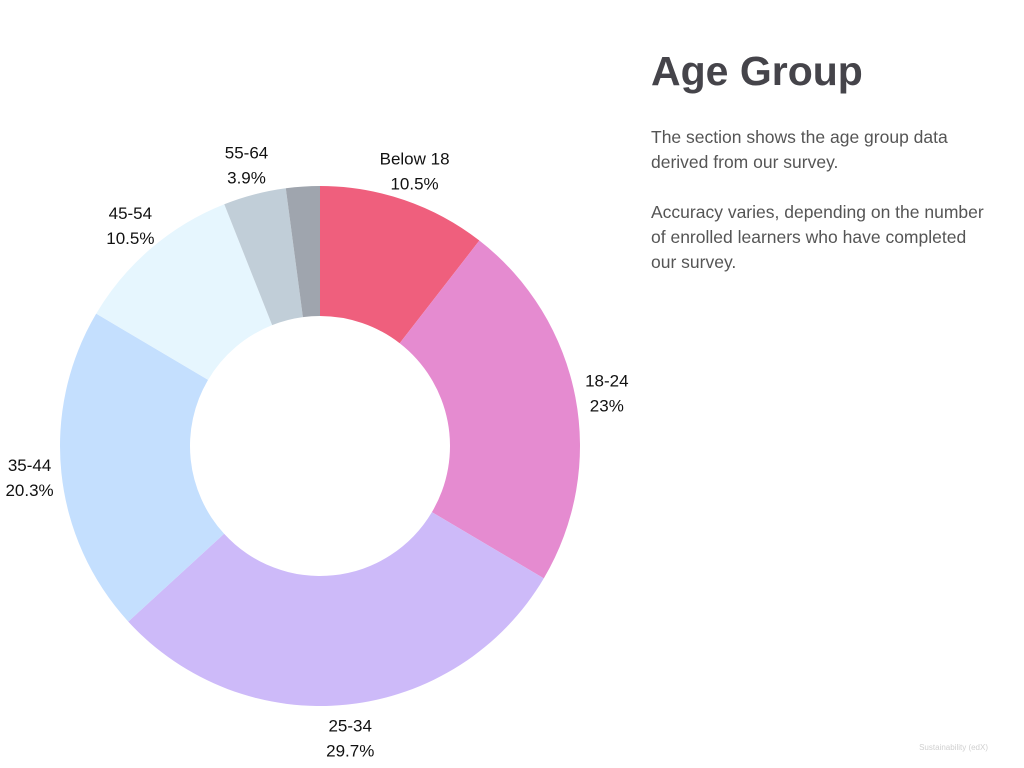 This screenshot has height=768, width=1024. I want to click on slice-label-45-54: 45-54 10.5%, so click(130, 226).